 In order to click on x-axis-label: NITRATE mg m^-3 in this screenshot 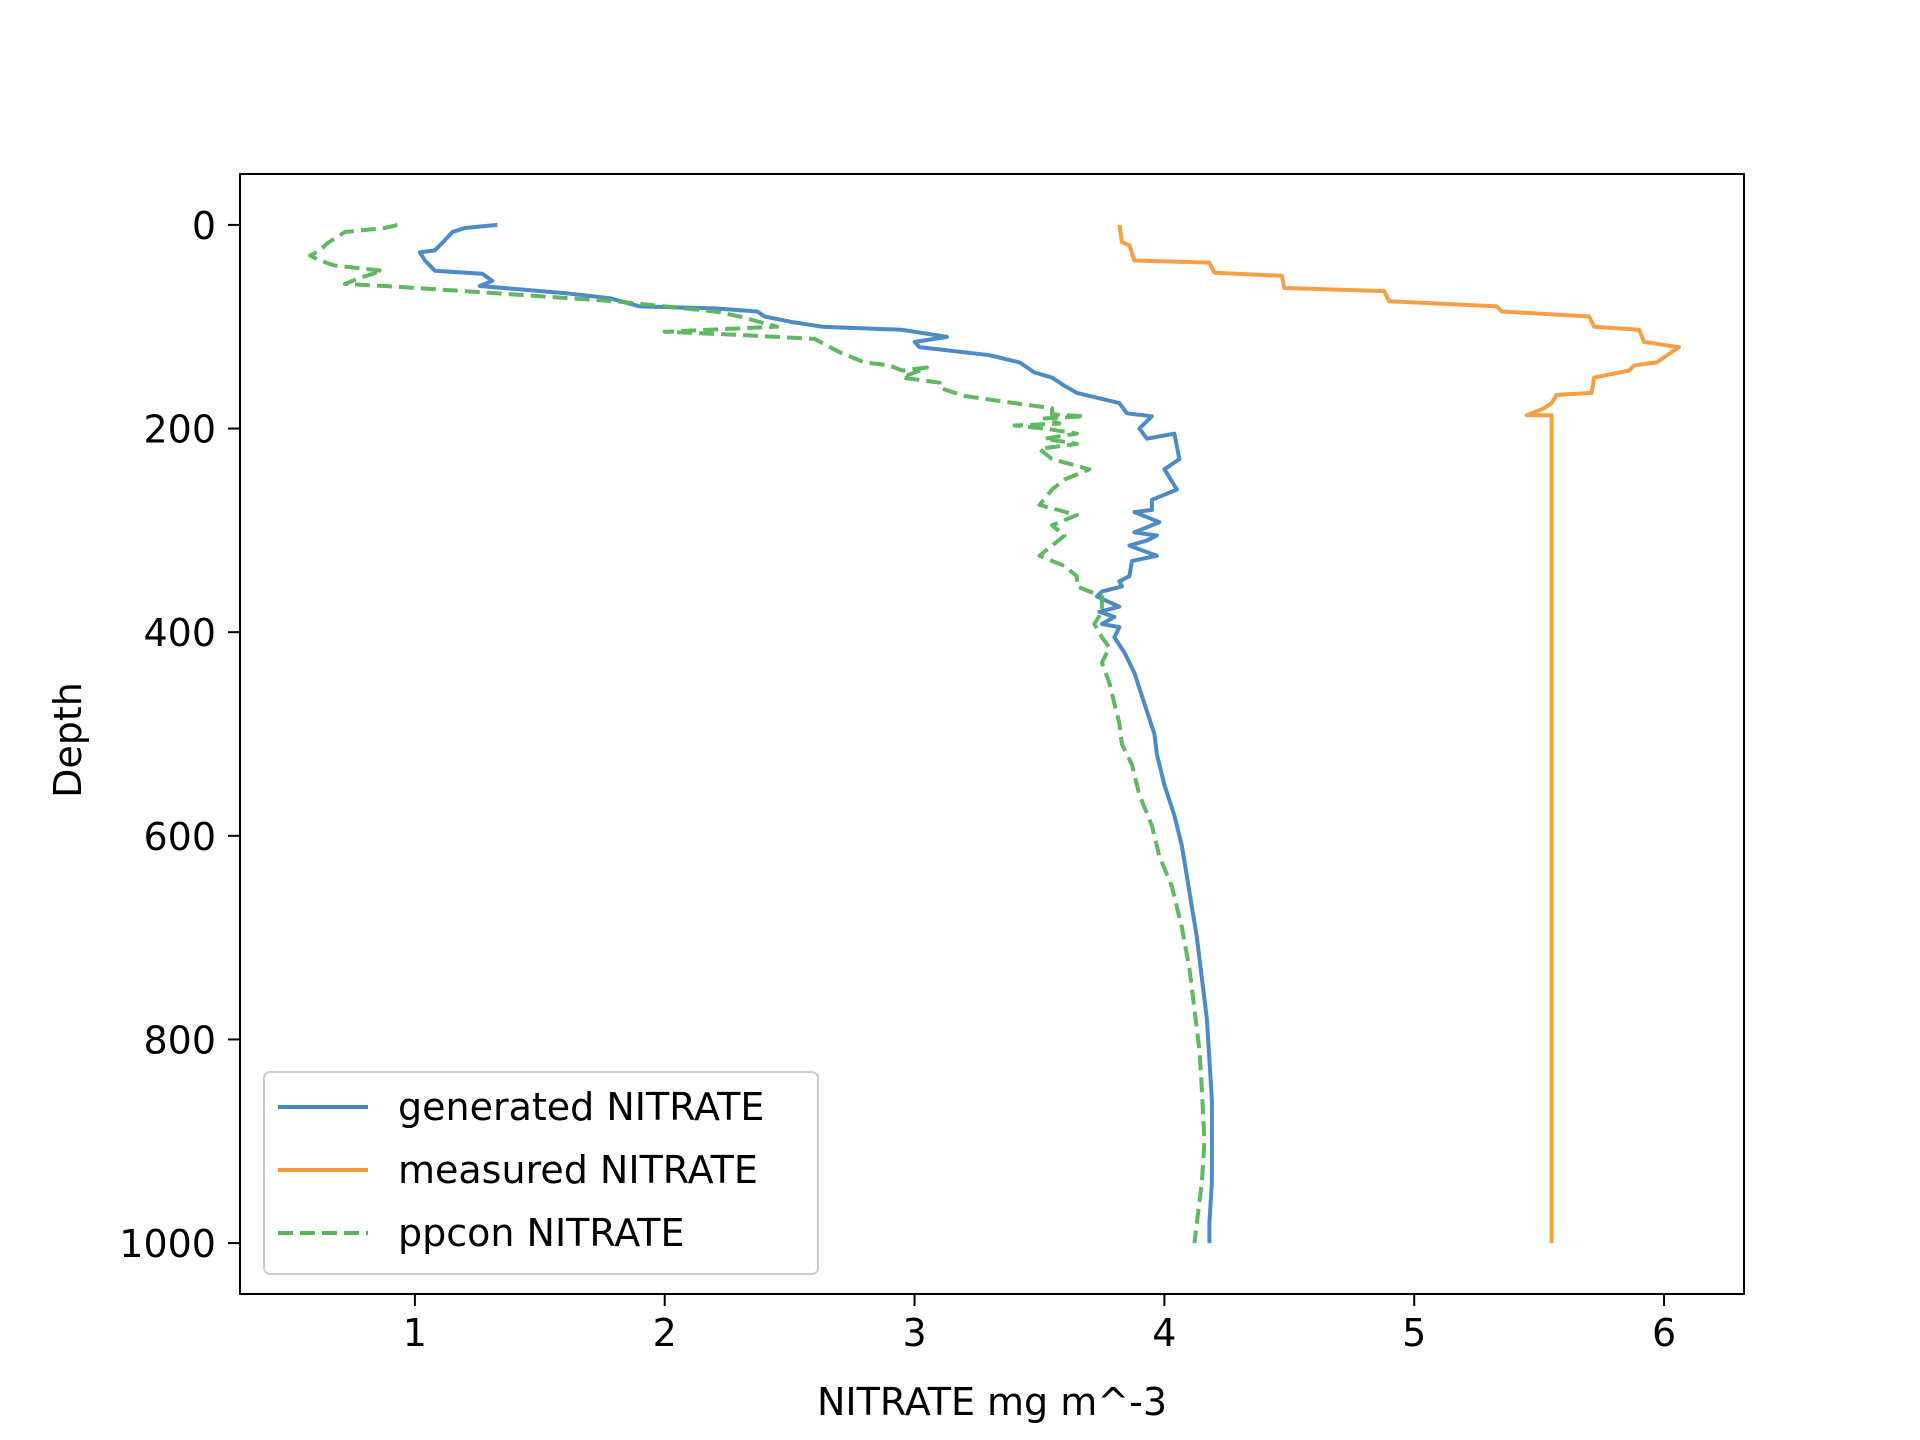, I will do `click(992, 1402)`.